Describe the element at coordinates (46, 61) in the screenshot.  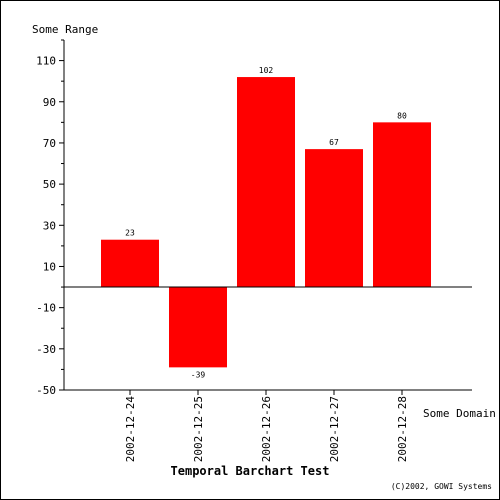
I see `y-tick-label-110: 110` at that location.